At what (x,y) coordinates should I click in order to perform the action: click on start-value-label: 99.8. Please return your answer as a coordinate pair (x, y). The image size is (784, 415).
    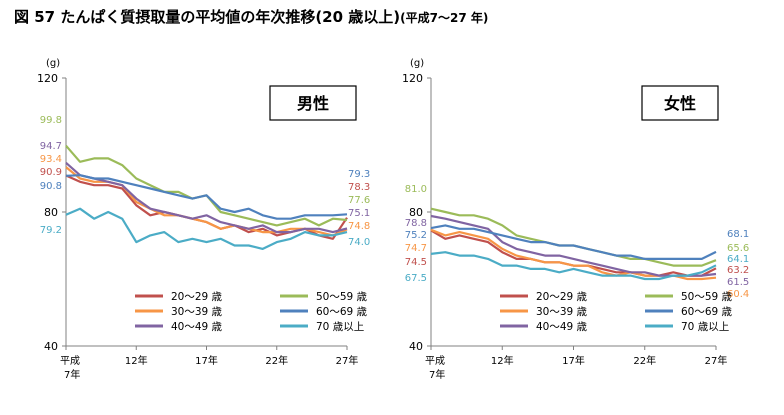
    Looking at the image, I should click on (51, 120).